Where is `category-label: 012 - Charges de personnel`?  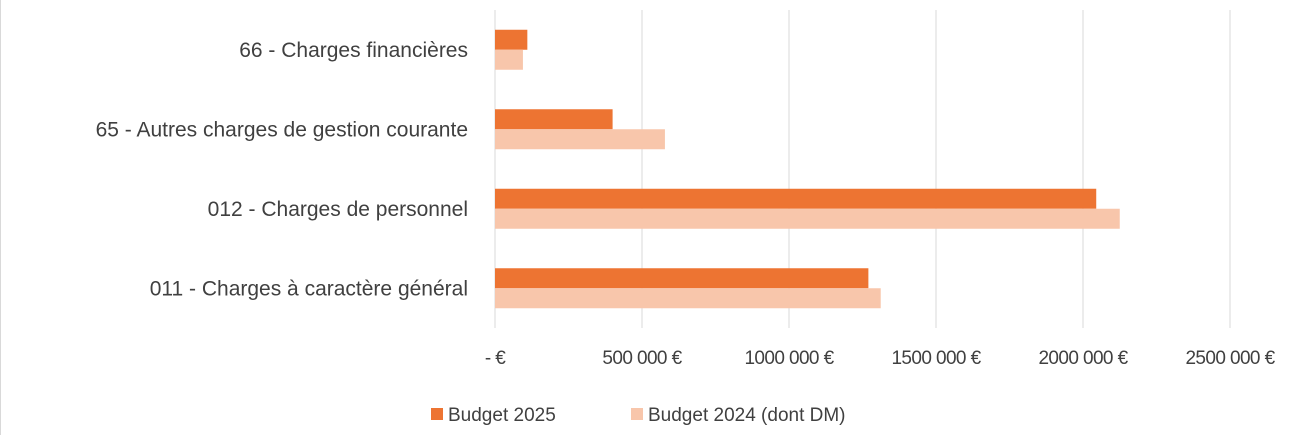 category-label: 012 - Charges de personnel is located at coordinates (338, 209).